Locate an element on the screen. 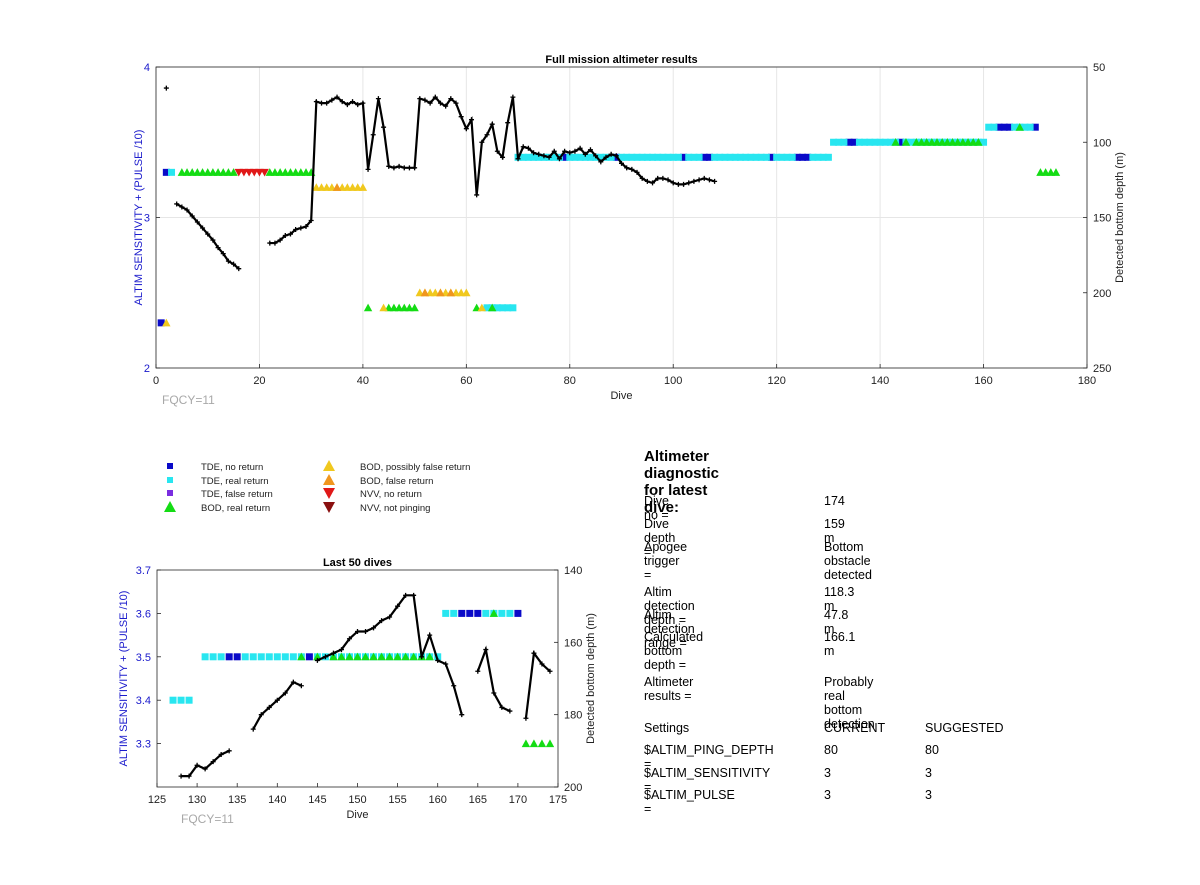 The width and height of the screenshot is (1200, 885). settings-header-current: CURRENT is located at coordinates (855, 728).